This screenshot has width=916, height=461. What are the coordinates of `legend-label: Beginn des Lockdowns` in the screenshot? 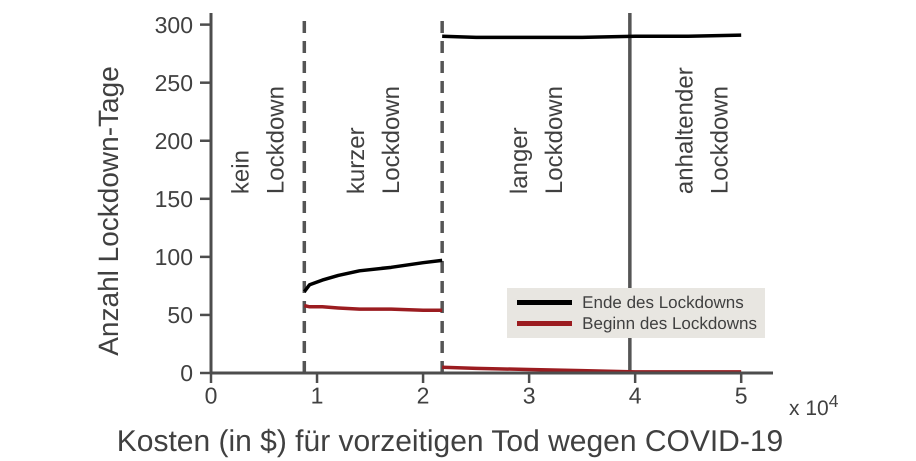 It's located at (669, 323).